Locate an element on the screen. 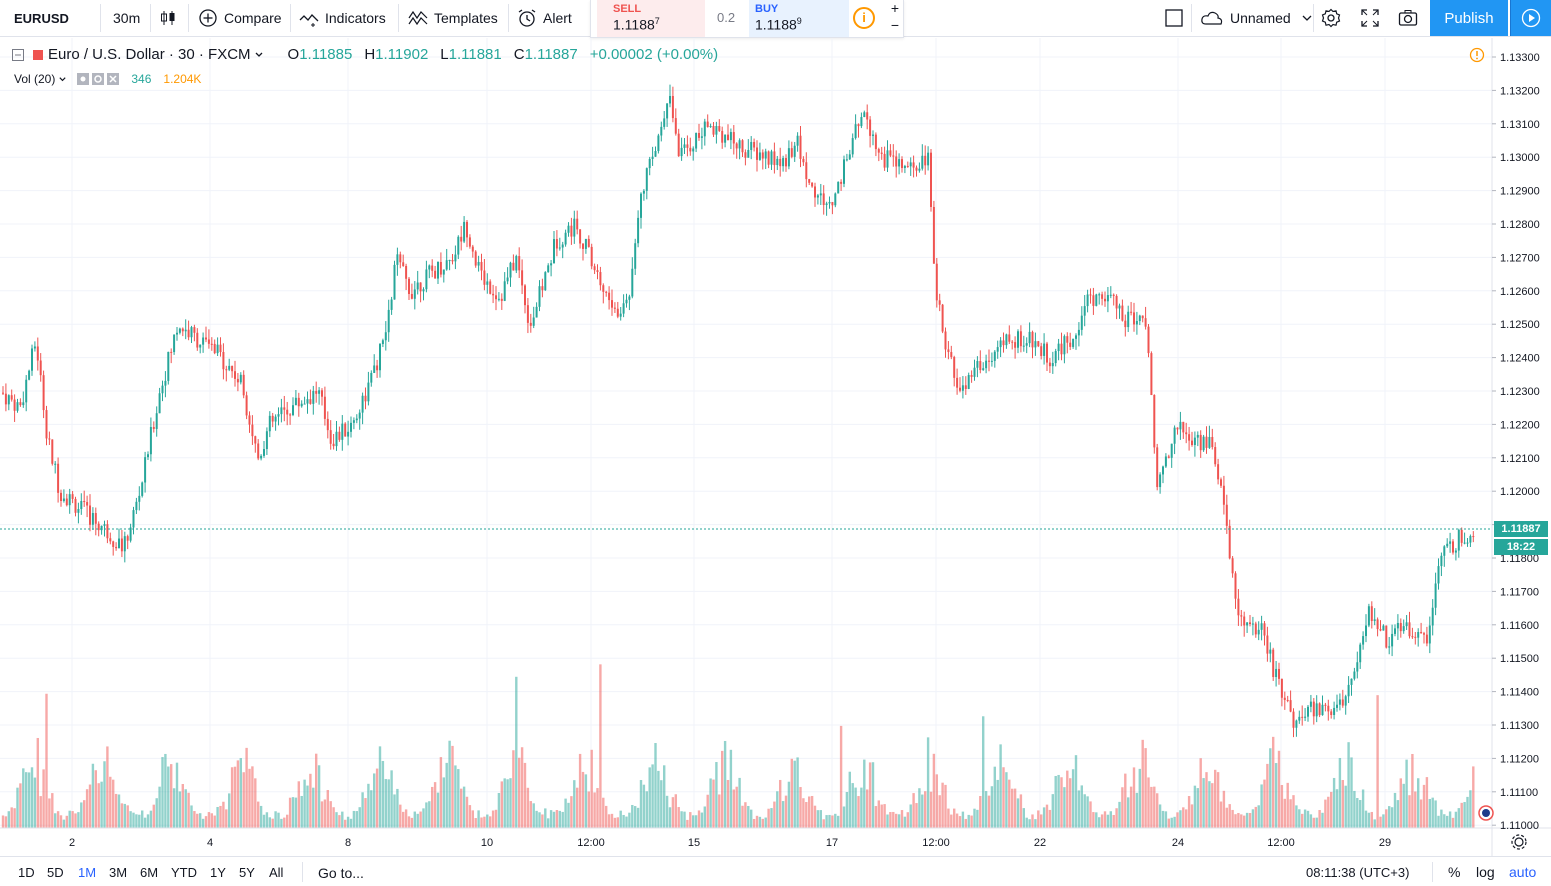  range-3m-button: 3M is located at coordinates (118, 872).